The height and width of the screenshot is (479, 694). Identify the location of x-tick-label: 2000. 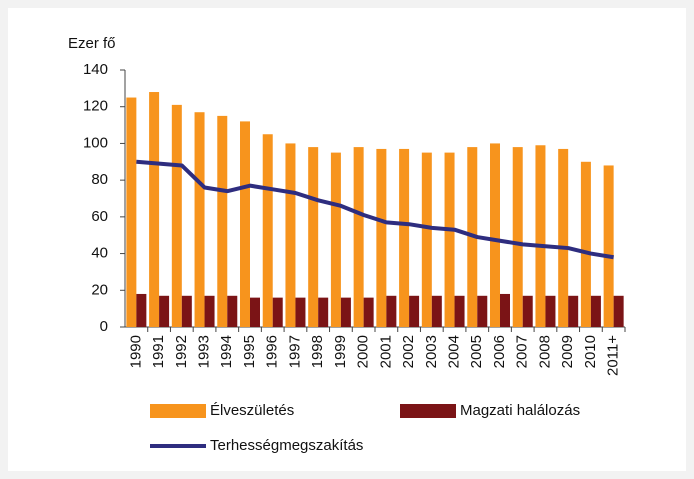
(363, 351).